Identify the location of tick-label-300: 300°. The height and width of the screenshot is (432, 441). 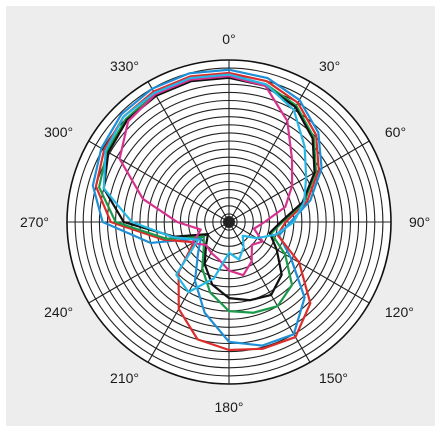
(58, 132).